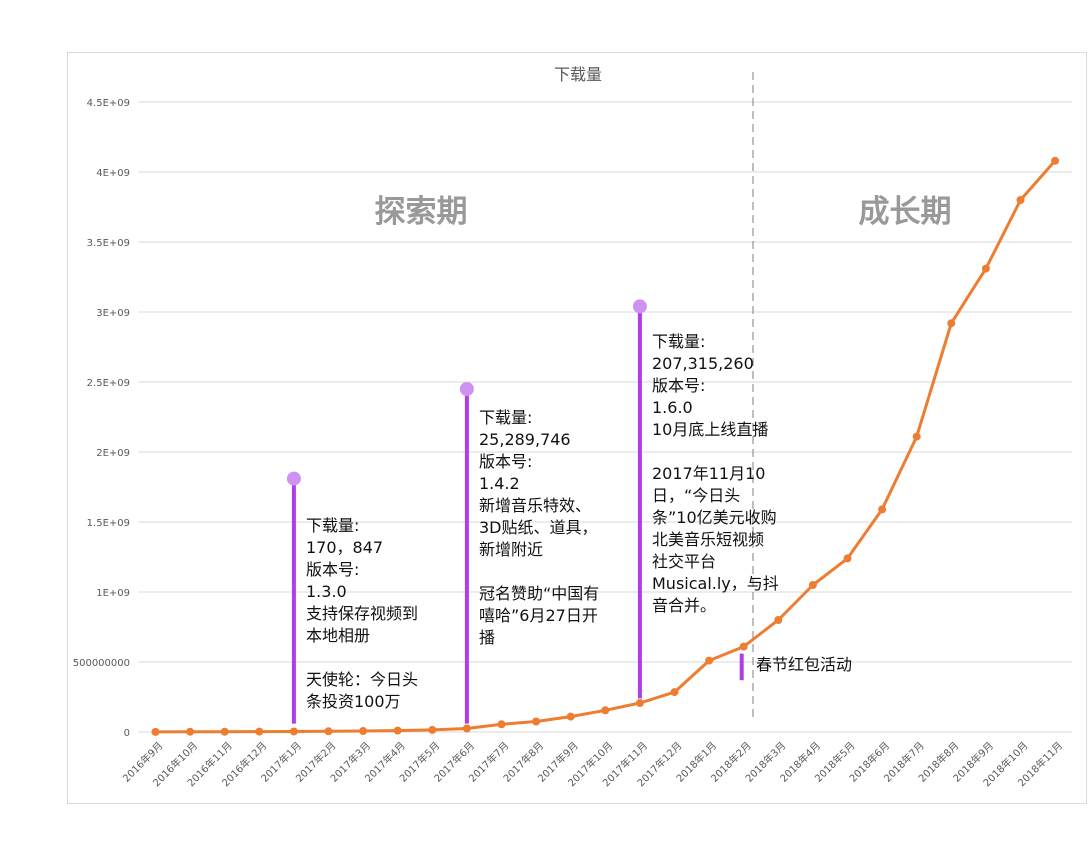  Describe the element at coordinates (113, 453) in the screenshot. I see `y-tick-label: 2E+09` at that location.